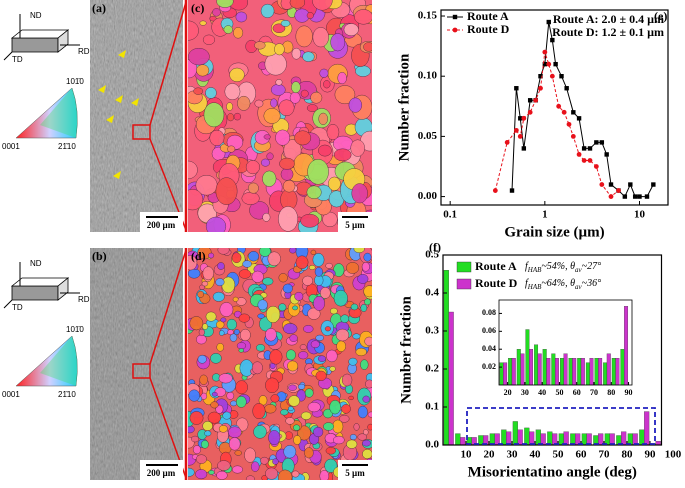  Describe the element at coordinates (488, 16) in the screenshot. I see `legend-label: Route A` at that location.